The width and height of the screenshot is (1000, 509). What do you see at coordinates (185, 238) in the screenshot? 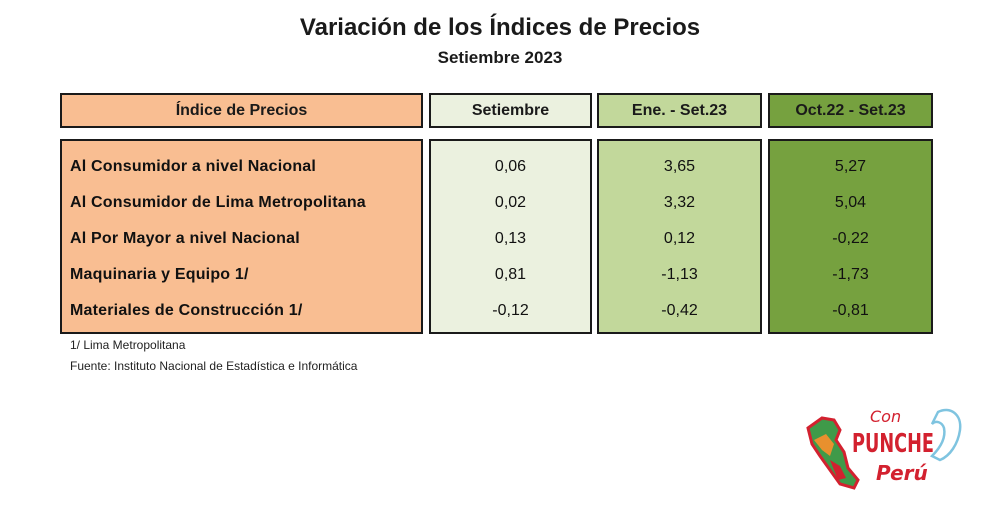
I see `row-label: Al Por Mayor a nivel Nacional` at bounding box center [185, 238].